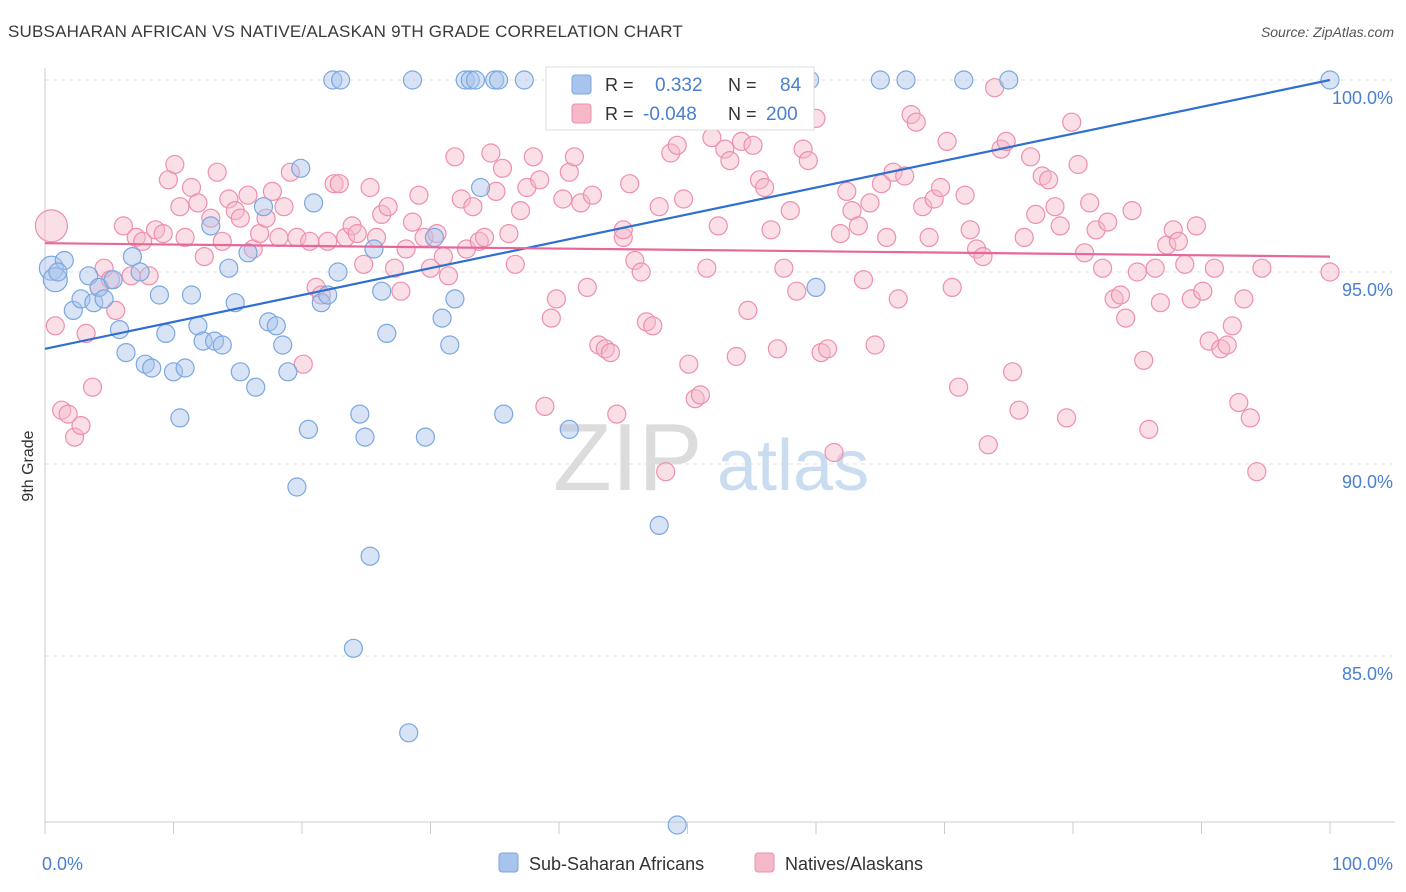  What do you see at coordinates (28, 465) in the screenshot?
I see `y-axis-label: 9th Grade` at bounding box center [28, 465].